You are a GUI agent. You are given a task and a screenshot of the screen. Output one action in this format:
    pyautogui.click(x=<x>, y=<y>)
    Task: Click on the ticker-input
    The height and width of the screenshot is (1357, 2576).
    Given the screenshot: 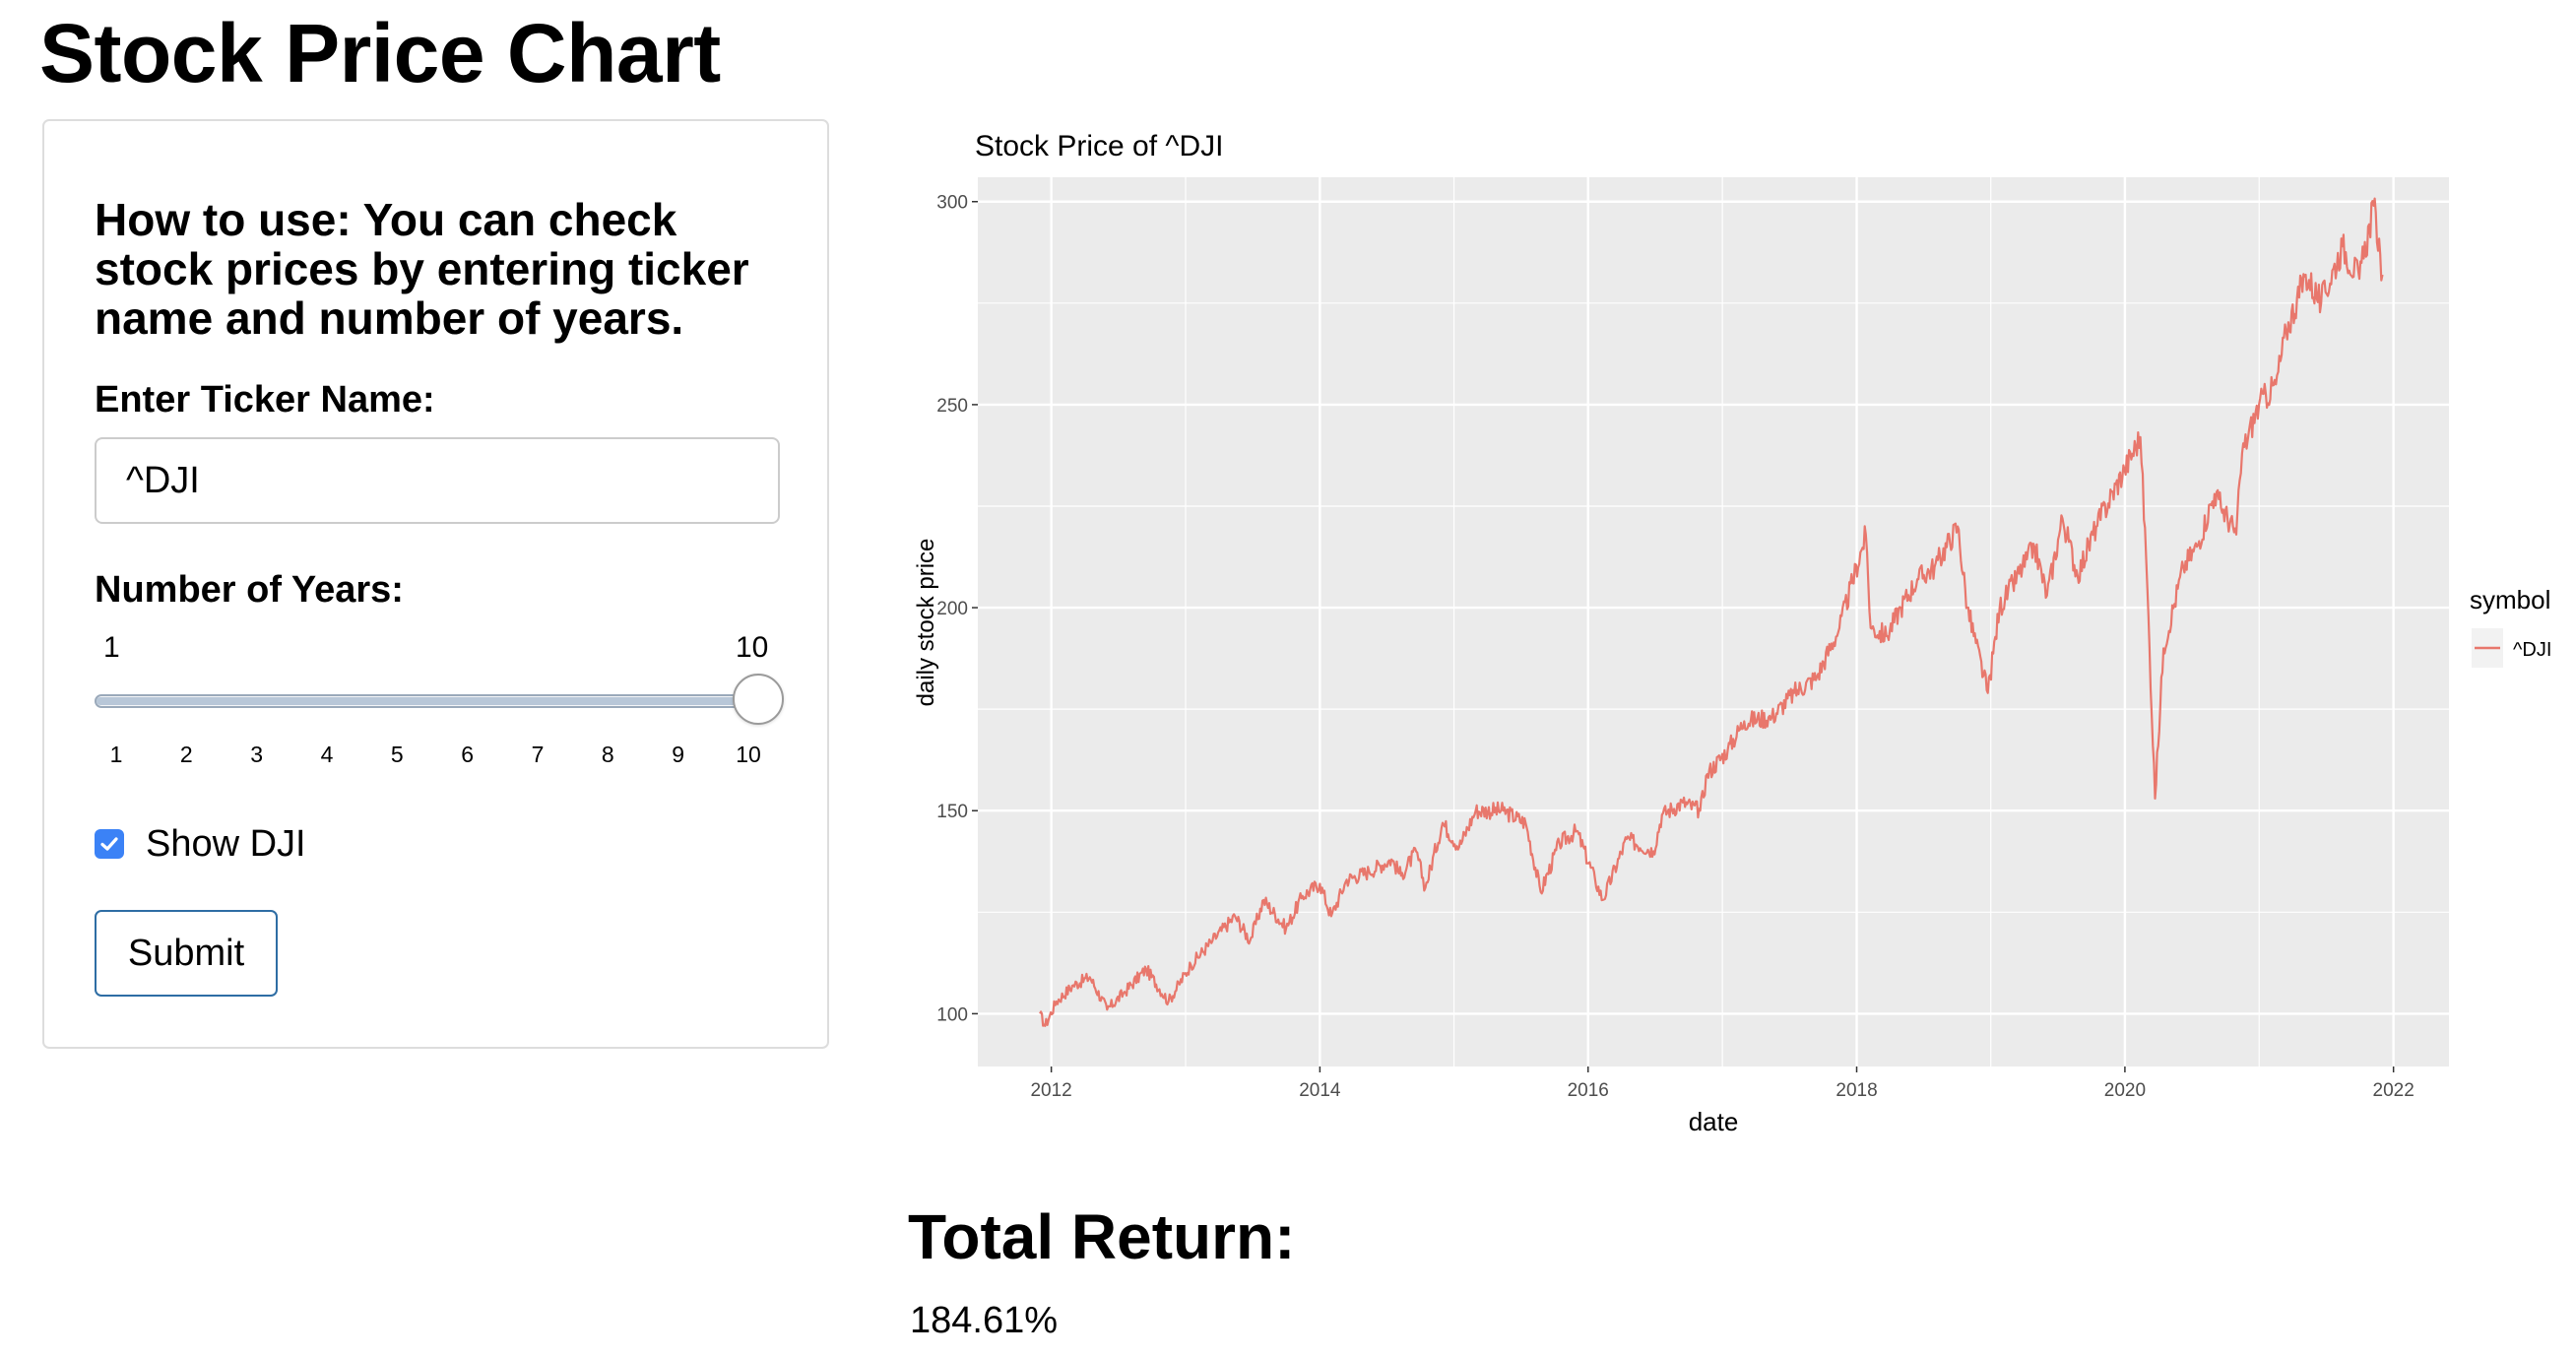 What is the action you would take?
    pyautogui.click(x=437, y=481)
    